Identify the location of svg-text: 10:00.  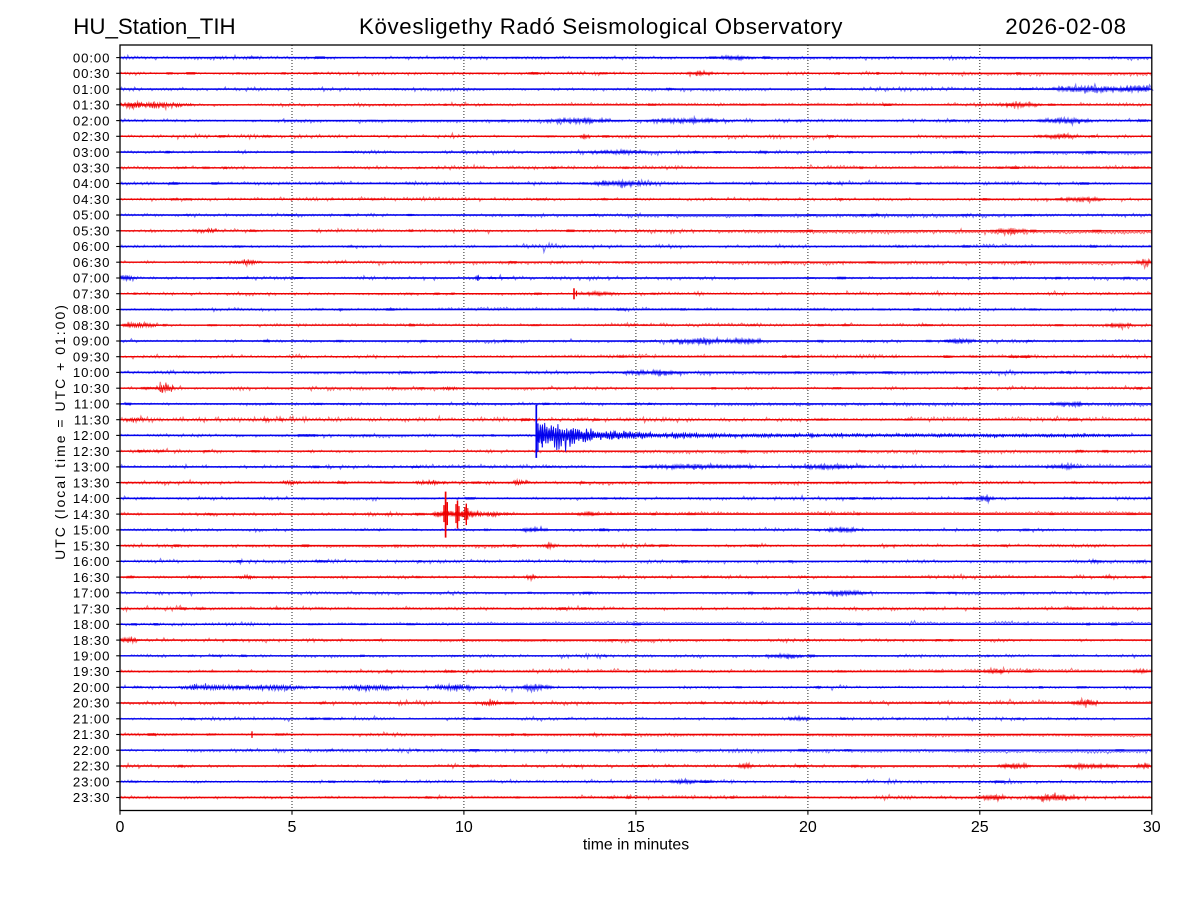
(92, 372).